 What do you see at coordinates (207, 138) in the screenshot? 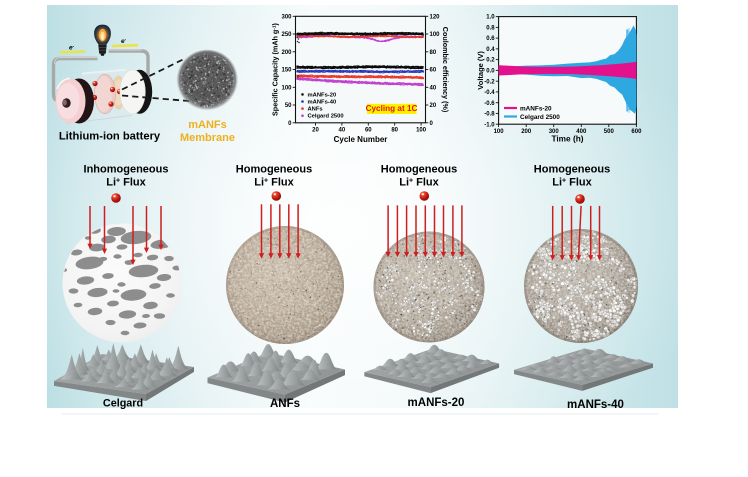
I see `svg-text: Membrane` at bounding box center [207, 138].